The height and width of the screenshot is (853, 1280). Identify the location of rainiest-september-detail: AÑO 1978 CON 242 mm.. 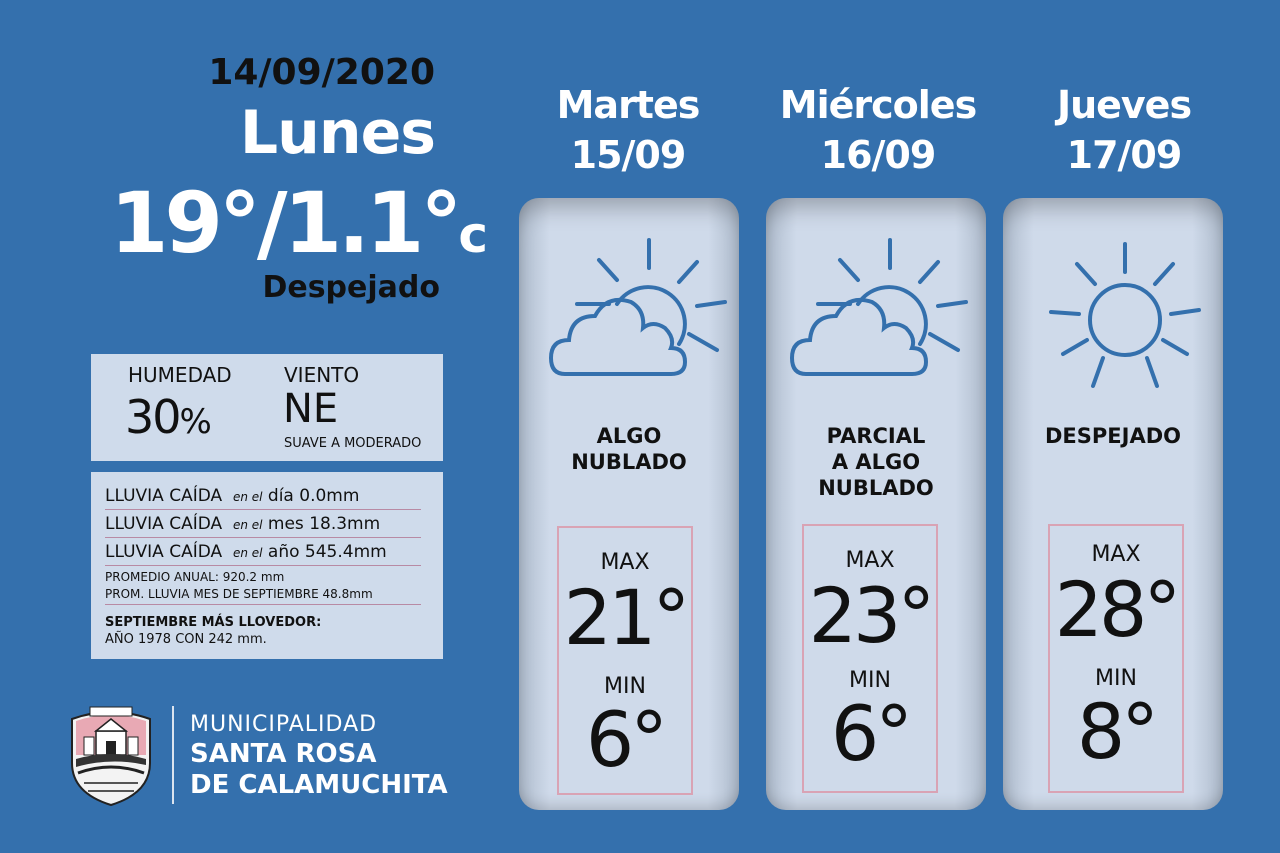
(186, 639).